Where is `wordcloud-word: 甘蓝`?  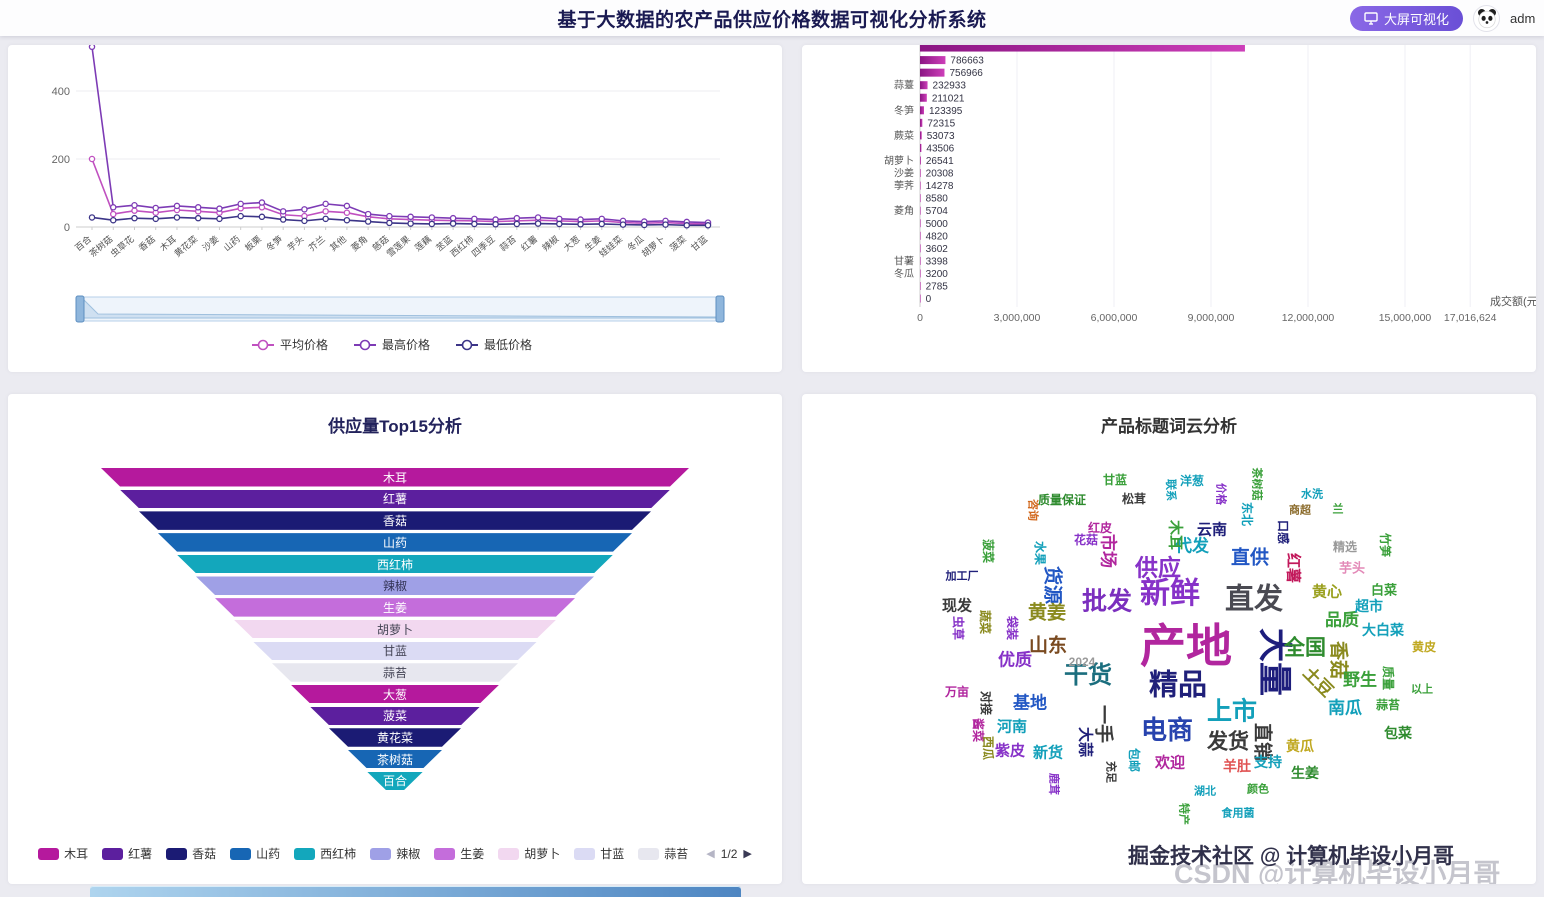 wordcloud-word: 甘蓝 is located at coordinates (1115, 480).